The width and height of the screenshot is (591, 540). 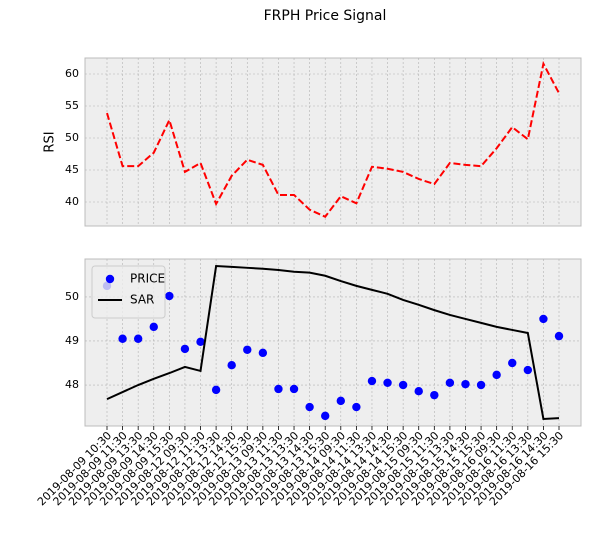 I want to click on legend-label: PRICE, so click(x=147, y=279).